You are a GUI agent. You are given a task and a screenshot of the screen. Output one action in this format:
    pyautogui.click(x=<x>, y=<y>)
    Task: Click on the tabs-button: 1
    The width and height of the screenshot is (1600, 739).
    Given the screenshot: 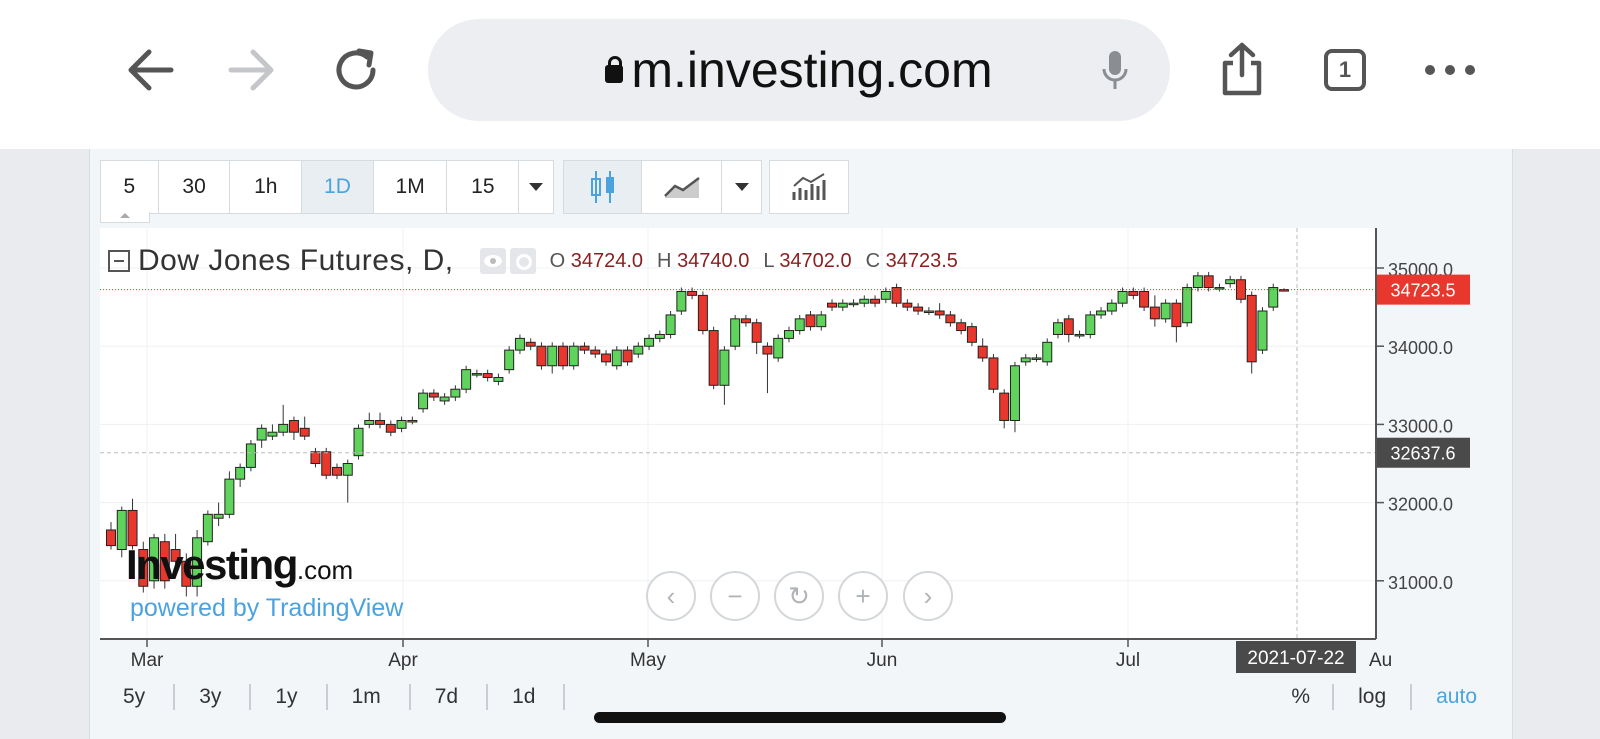 What is the action you would take?
    pyautogui.click(x=1345, y=70)
    